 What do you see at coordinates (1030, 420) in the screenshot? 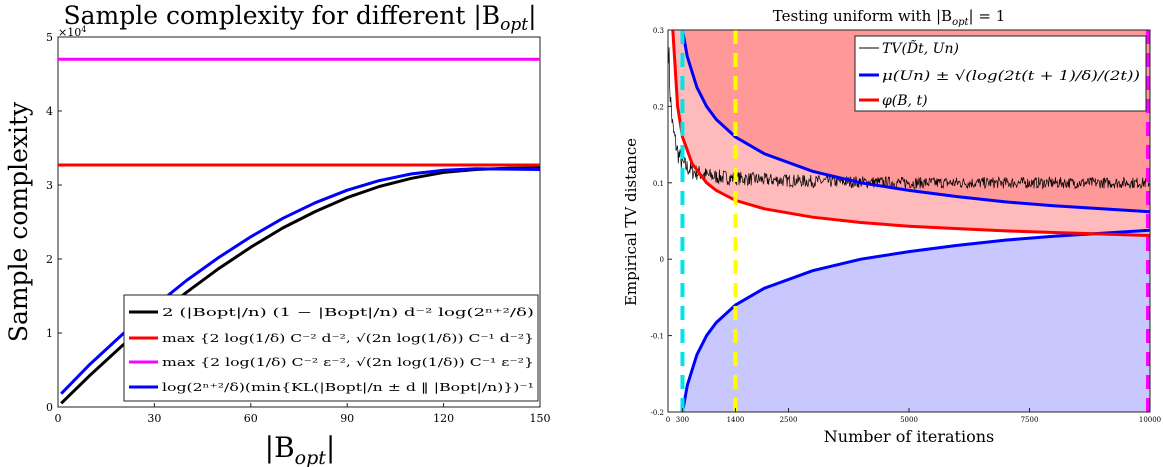
I see `right-x-tick-label: 7500` at bounding box center [1030, 420].